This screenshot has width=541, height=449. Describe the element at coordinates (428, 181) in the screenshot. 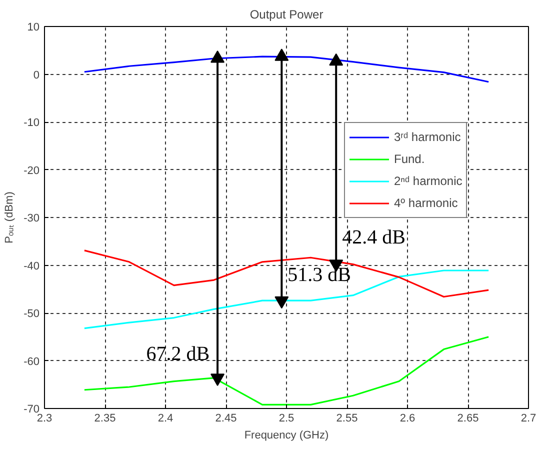

I see `legend-label: 2ⁿᵈ harmonic` at that location.